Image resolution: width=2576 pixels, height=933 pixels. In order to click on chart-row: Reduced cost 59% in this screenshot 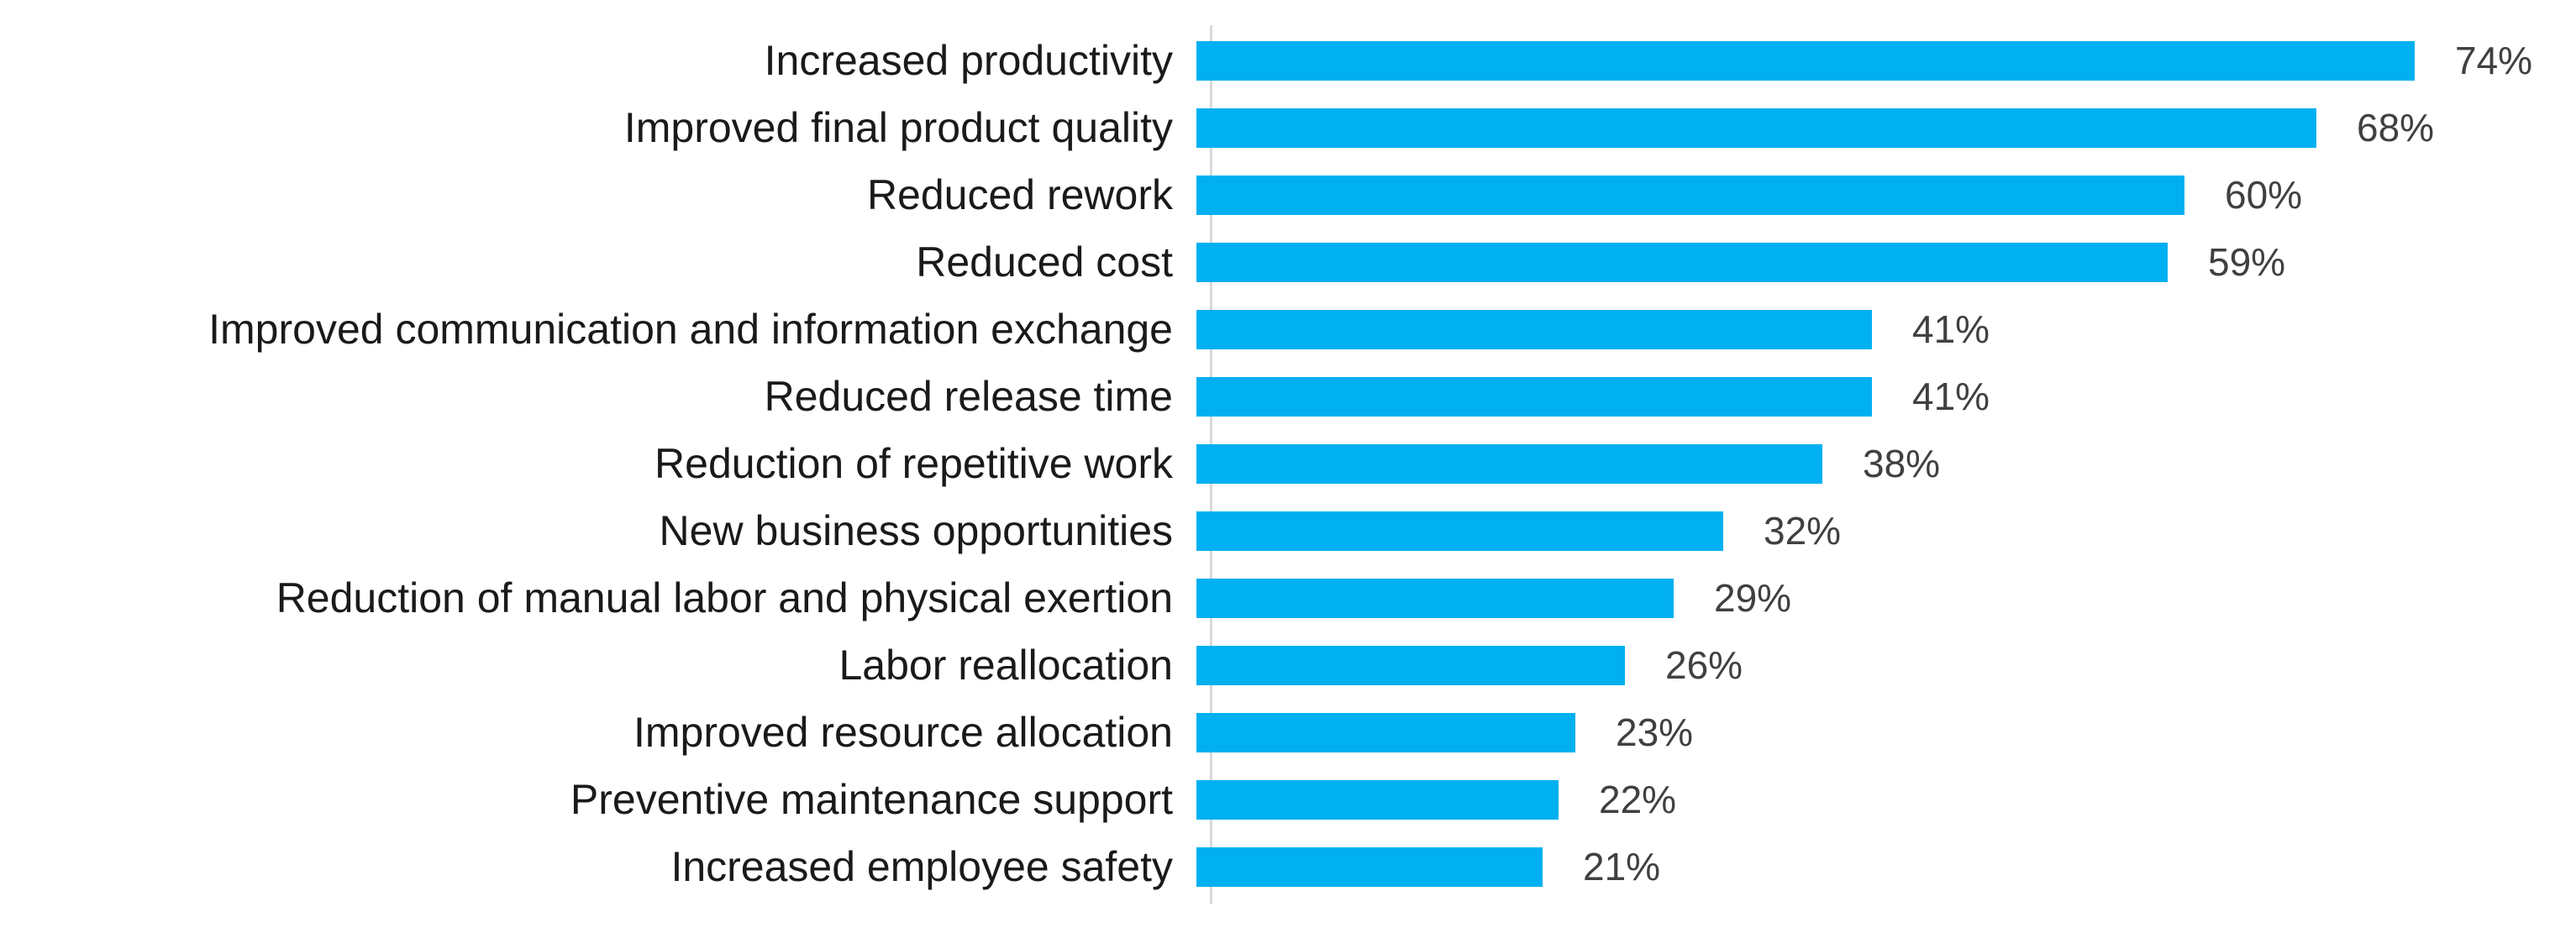, I will do `click(1288, 262)`.